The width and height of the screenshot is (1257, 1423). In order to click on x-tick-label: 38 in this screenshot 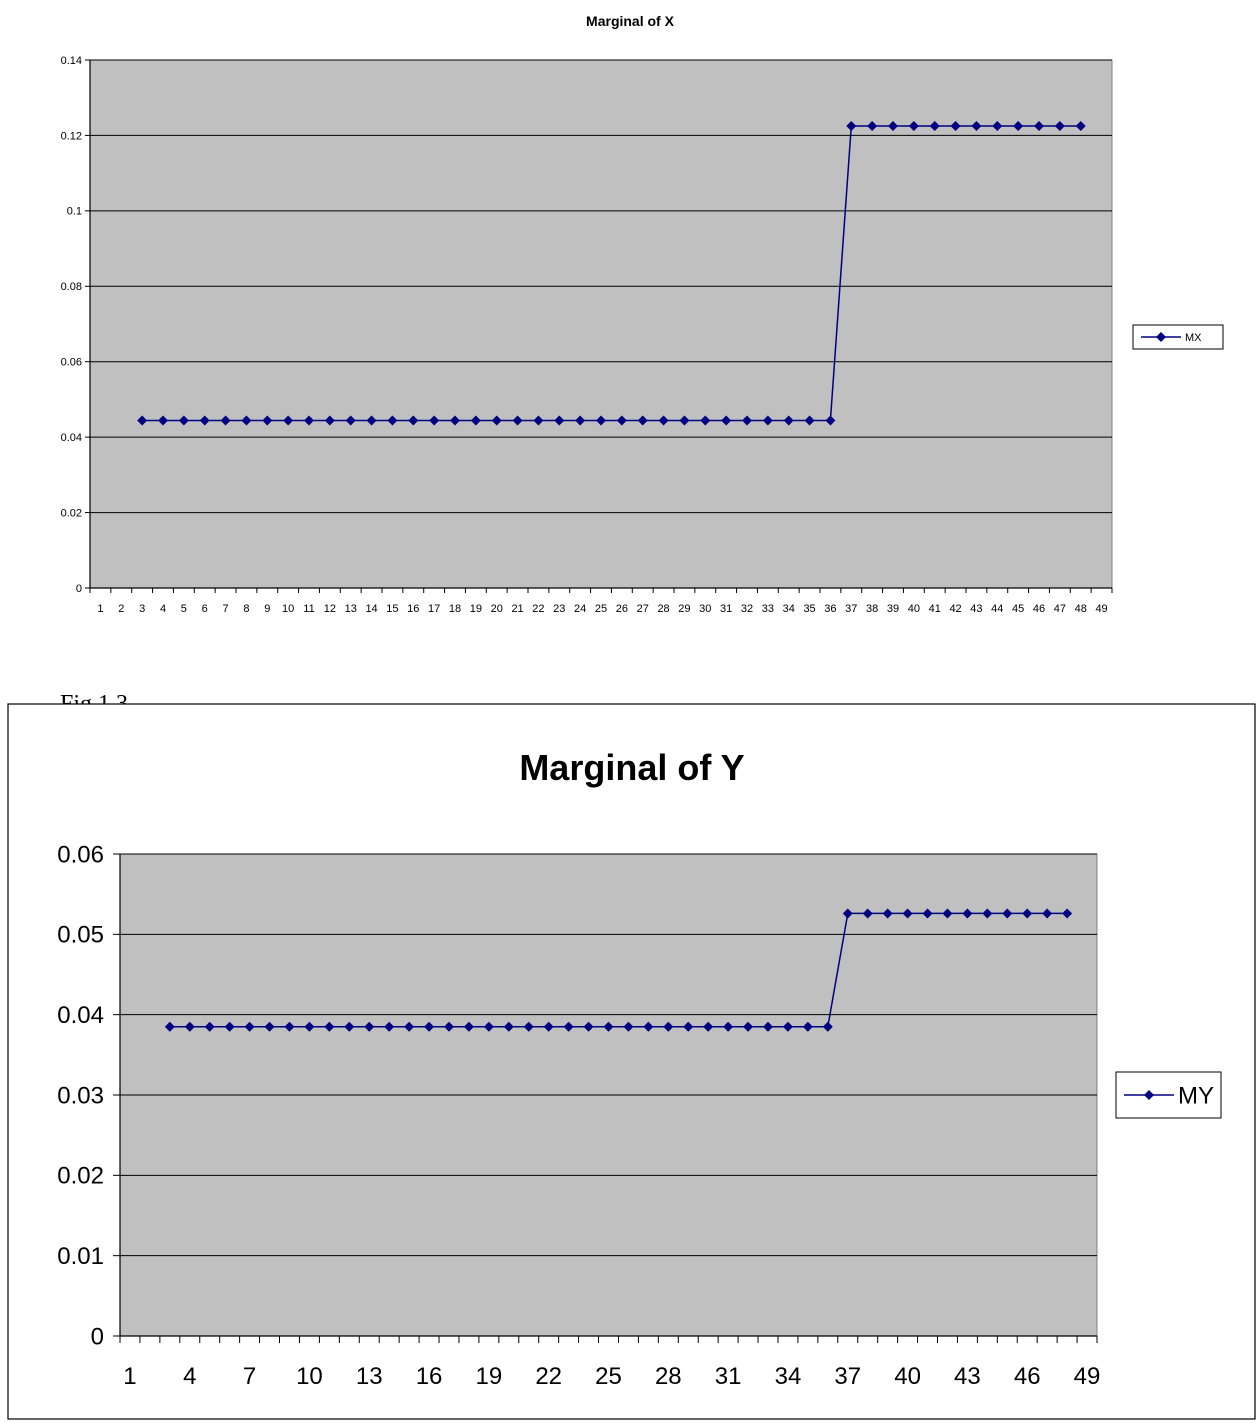, I will do `click(872, 609)`.